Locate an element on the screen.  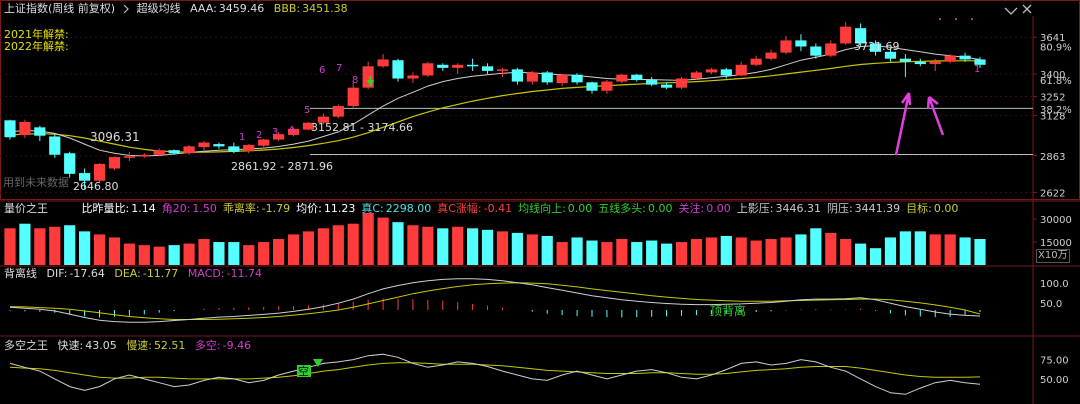
count-label: 5 is located at coordinates (307, 110).